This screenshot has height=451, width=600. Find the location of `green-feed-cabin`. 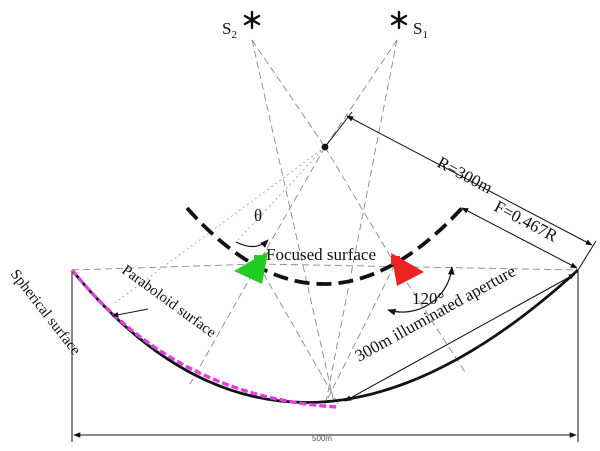

green-feed-cabin is located at coordinates (251, 268).